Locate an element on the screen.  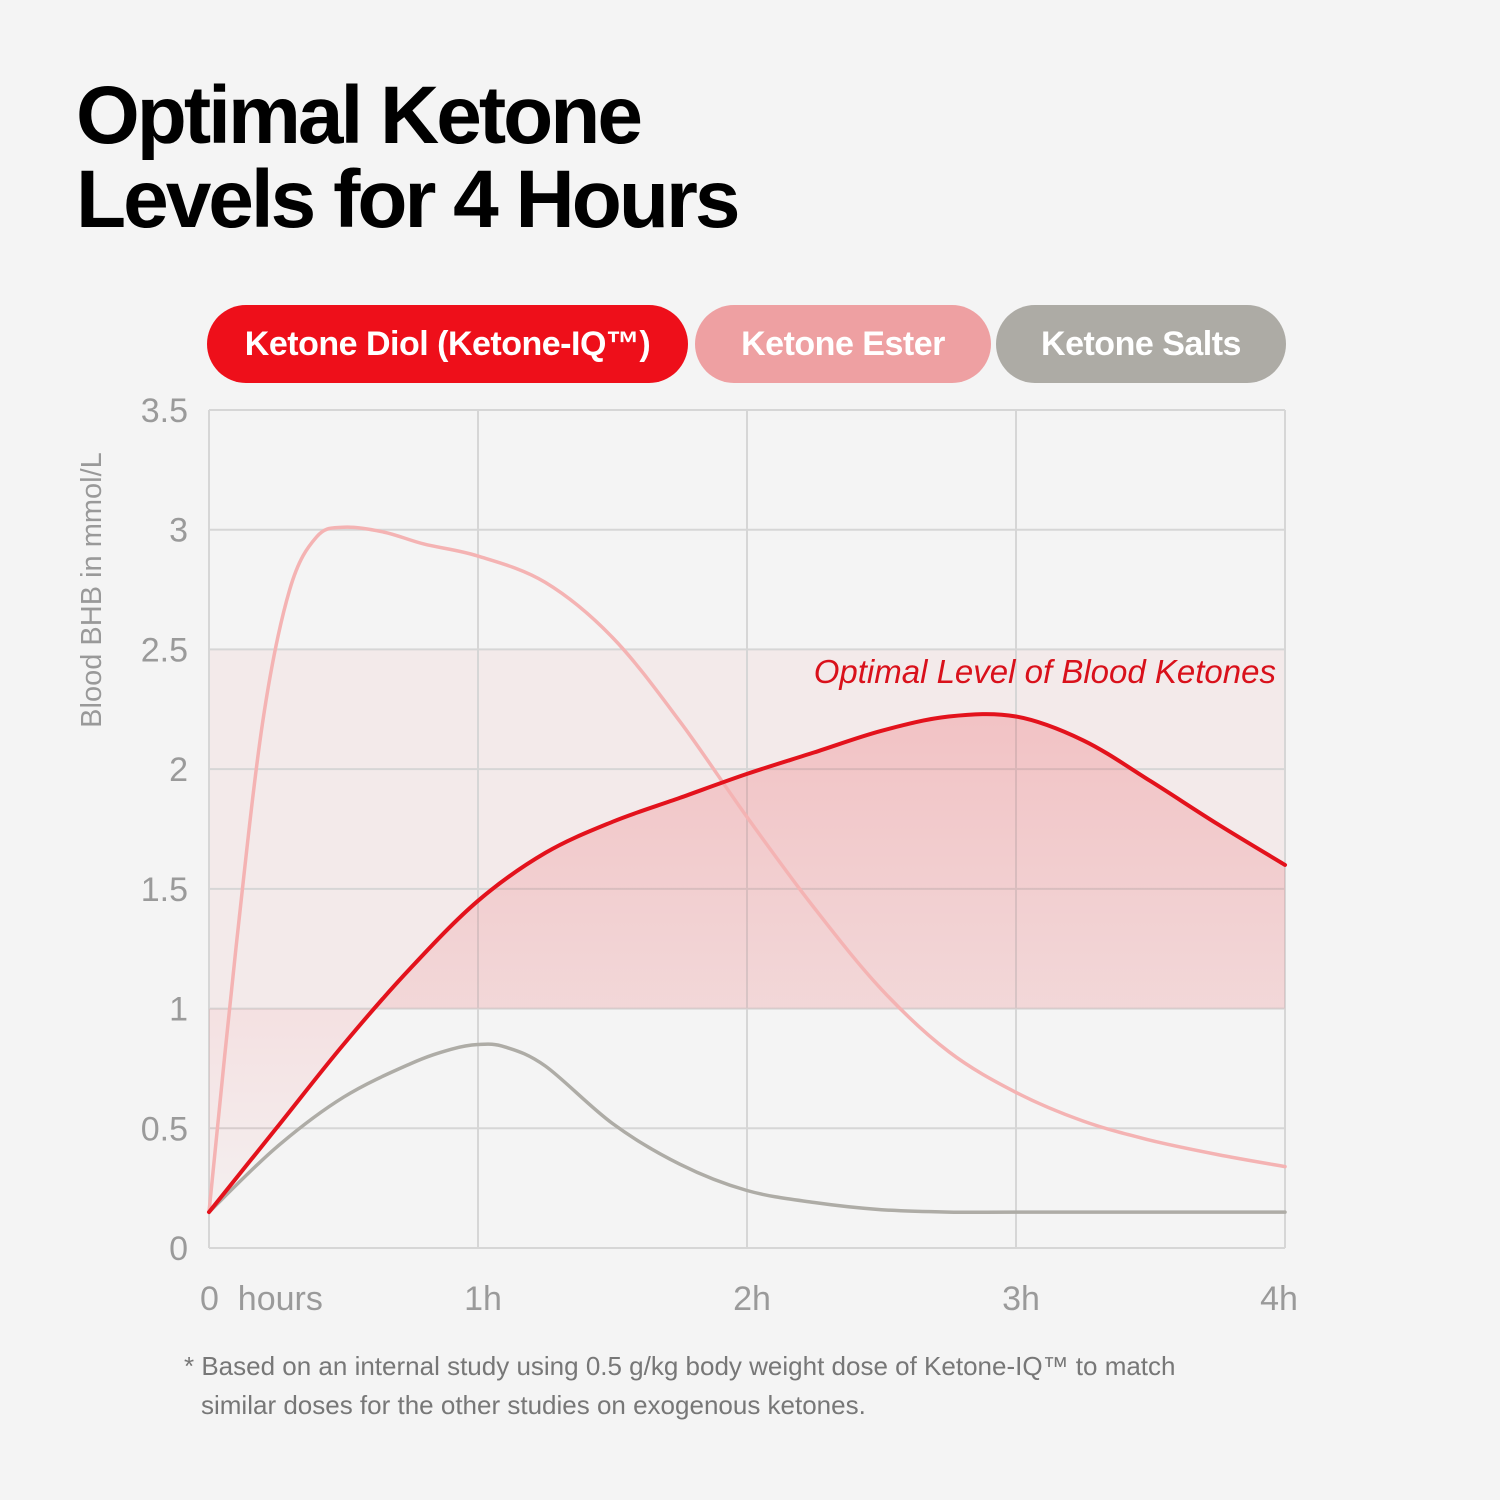
y-tick-label: 0.5 is located at coordinates (164, 1129).